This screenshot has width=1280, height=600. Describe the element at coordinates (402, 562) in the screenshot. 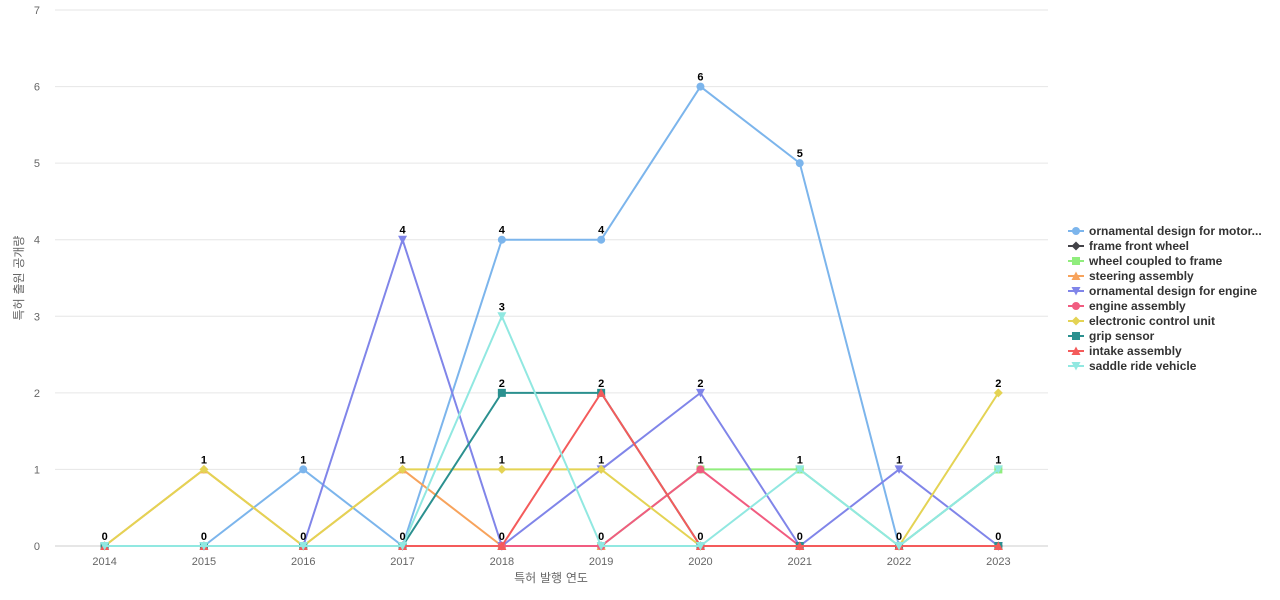

I see `x-tick-label: 2017` at that location.